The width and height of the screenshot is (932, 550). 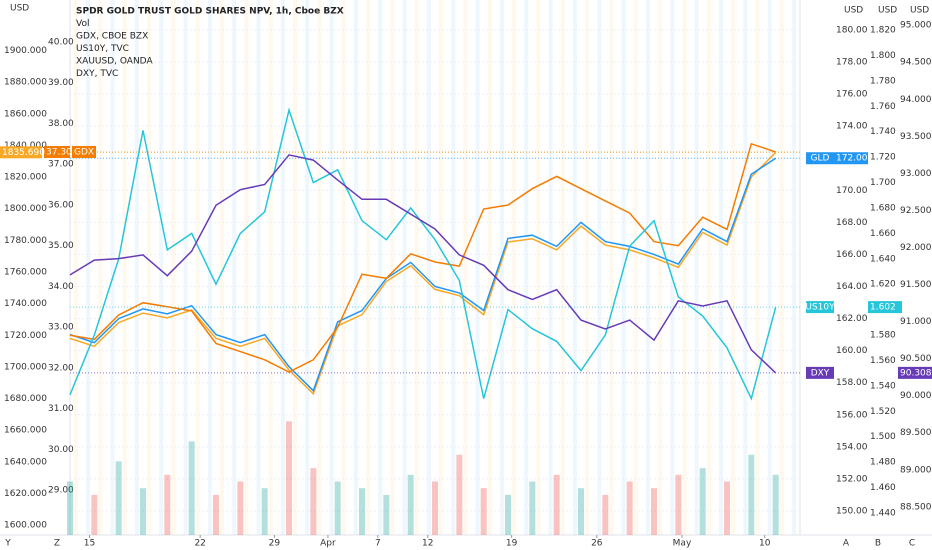 I want to click on y-tick-label: 170.00, so click(x=852, y=191).